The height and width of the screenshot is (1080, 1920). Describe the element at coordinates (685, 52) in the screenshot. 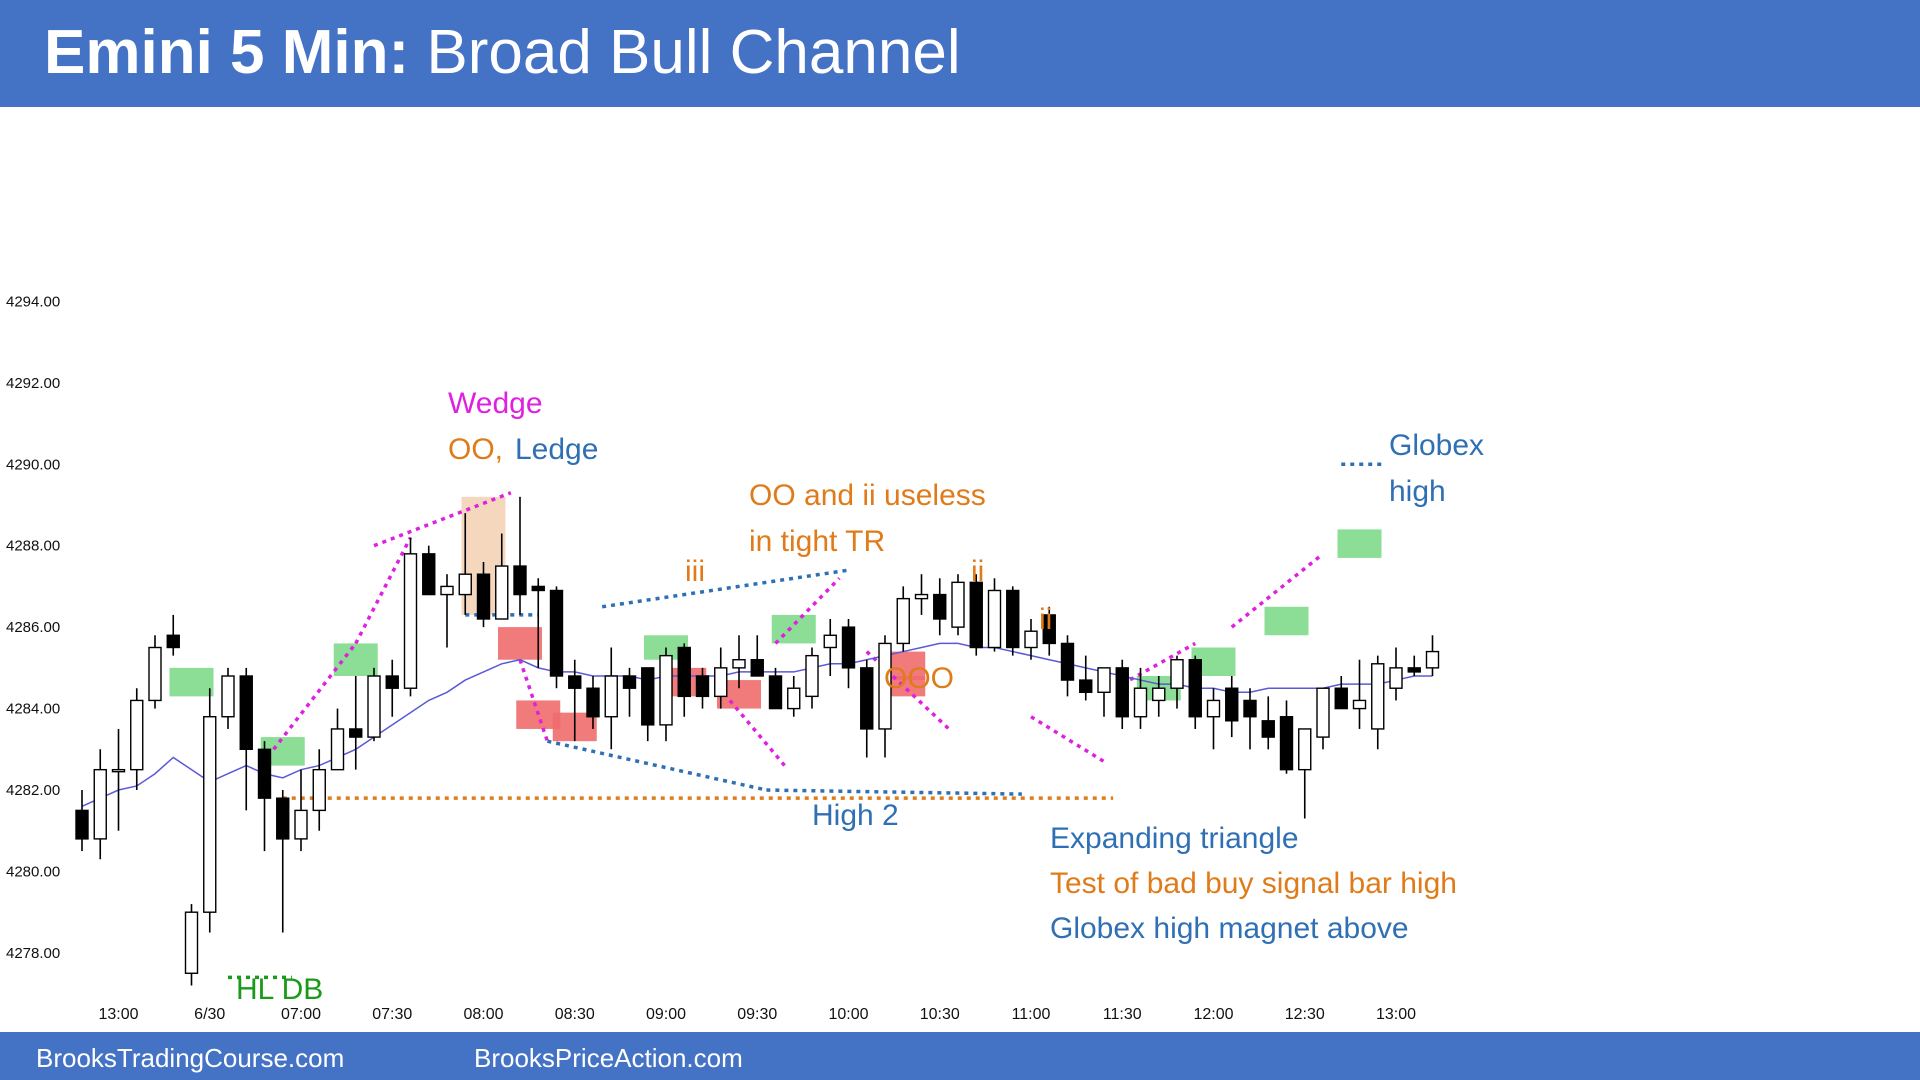

I see `title-rest: Broad Bull Channel` at that location.